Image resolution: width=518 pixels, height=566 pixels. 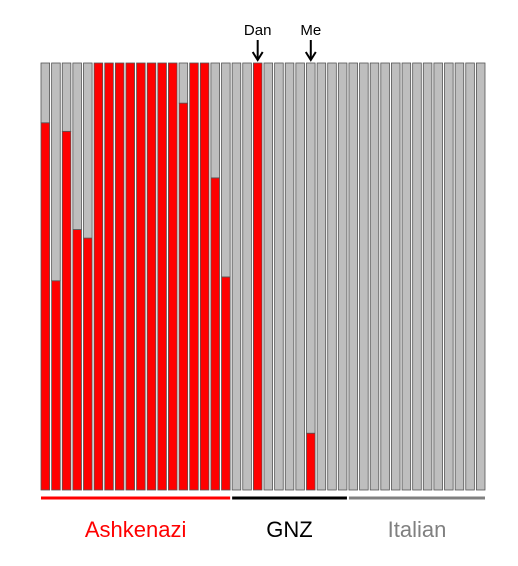 I want to click on marker-label-me: Me, so click(x=311, y=30).